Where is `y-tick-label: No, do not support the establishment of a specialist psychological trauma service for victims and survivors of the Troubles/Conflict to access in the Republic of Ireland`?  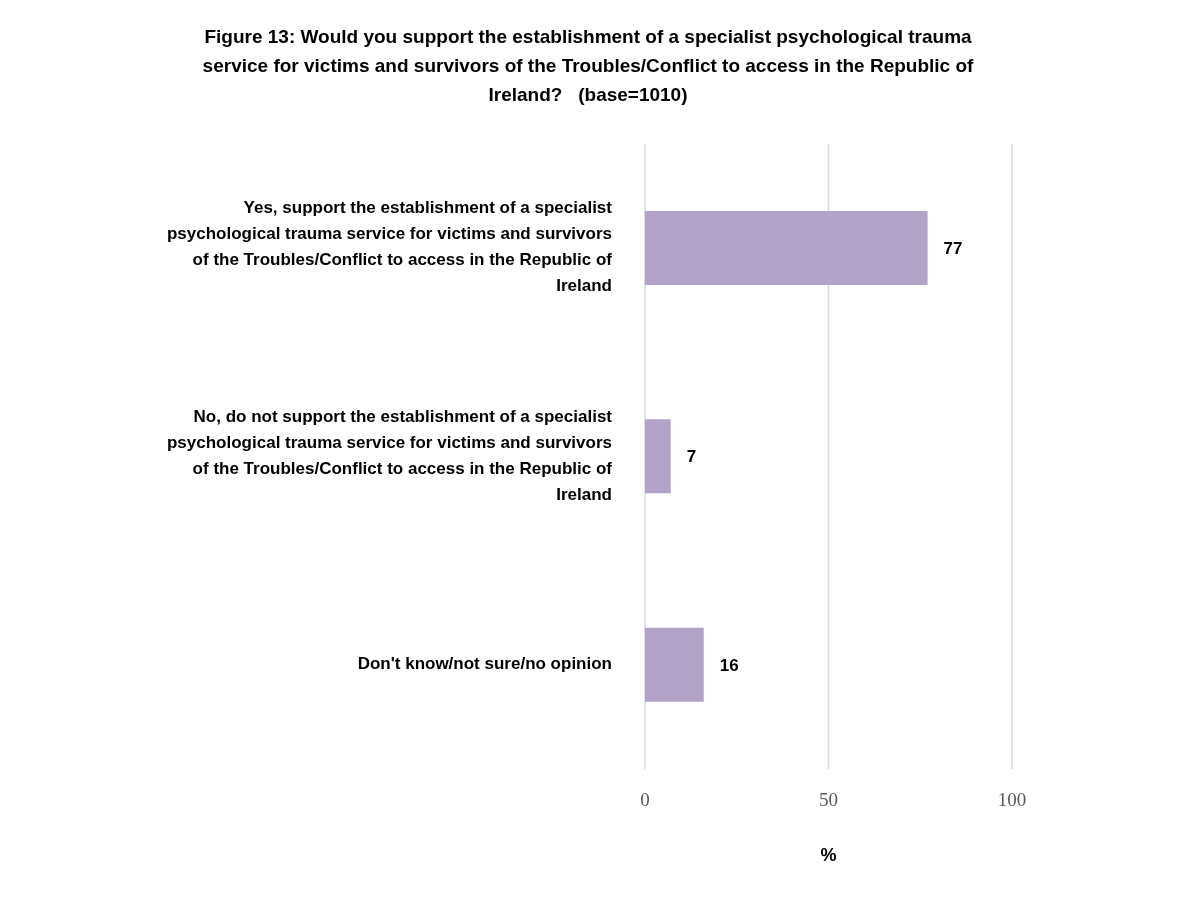 y-tick-label: No, do not support the establishment of a specialist psychological trauma service for victims and survivors of the Troubles/Conflict to access in the Republic of Ireland is located at coordinates (389, 455).